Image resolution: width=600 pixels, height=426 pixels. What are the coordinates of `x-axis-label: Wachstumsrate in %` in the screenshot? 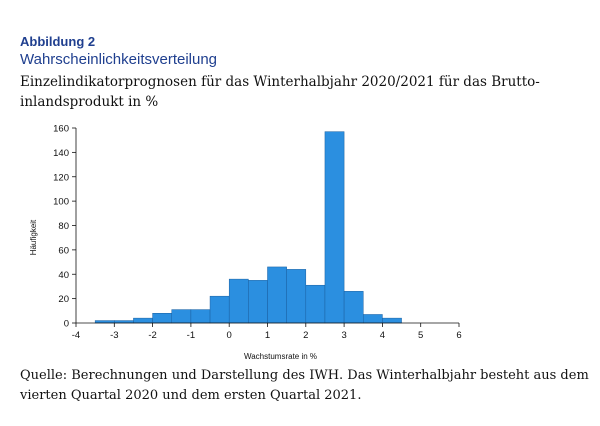 It's located at (280, 356).